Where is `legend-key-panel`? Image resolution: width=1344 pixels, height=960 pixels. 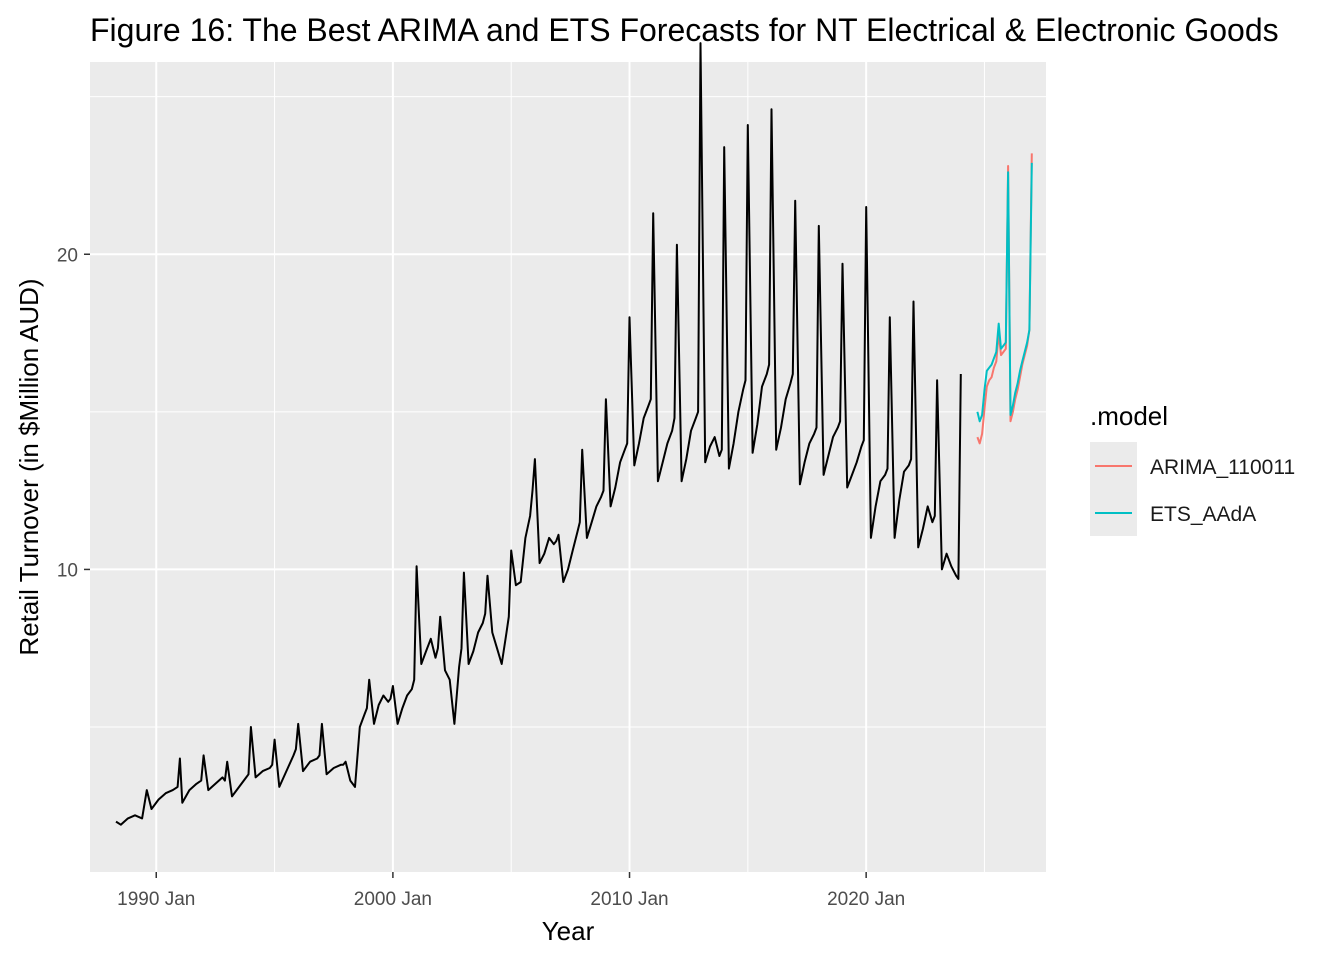 legend-key-panel is located at coordinates (1113, 489).